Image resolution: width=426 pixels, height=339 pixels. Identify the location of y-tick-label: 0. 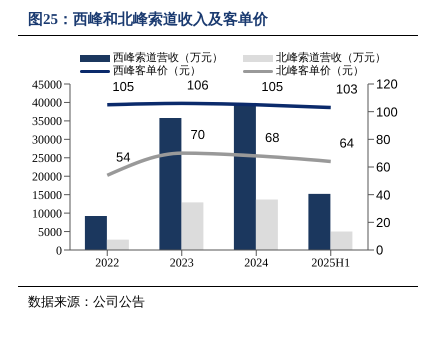
(59, 250).